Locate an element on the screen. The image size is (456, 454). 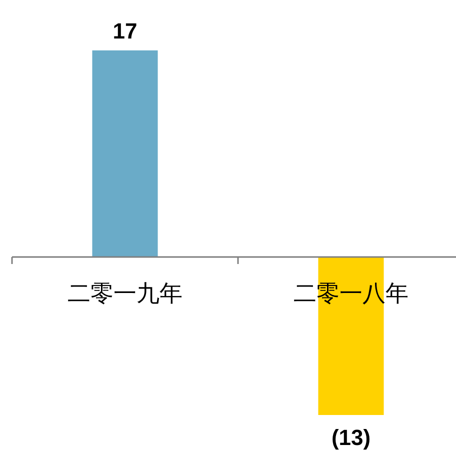
x-tick-label: 二零一九年 is located at coordinates (125, 293).